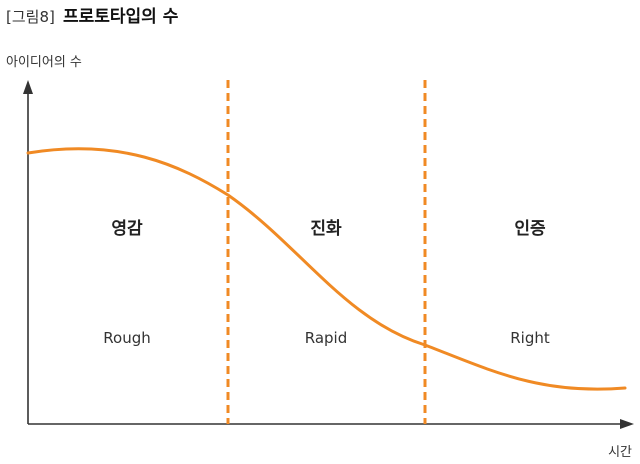  I want to click on phase-2-label-en: Rapid, so click(326, 338).